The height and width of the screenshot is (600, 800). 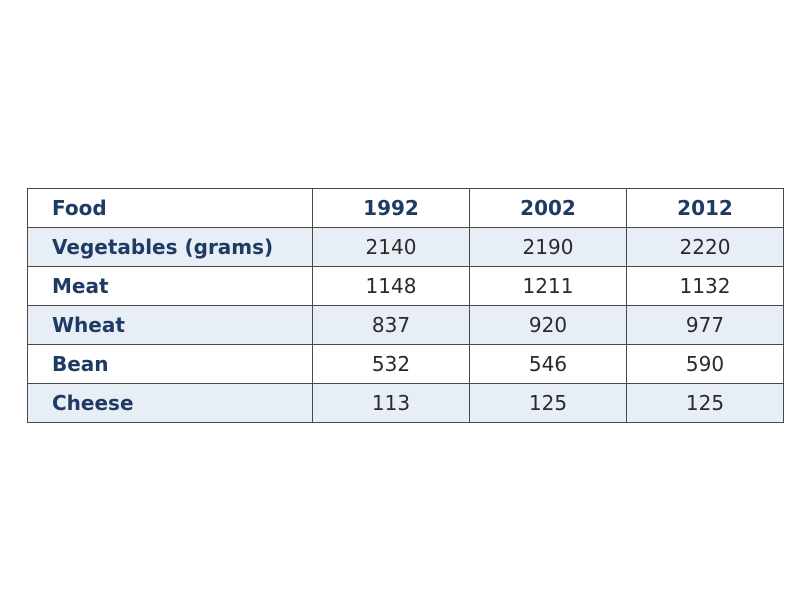 I want to click on cell-wheat-1992: 837, so click(x=391, y=325).